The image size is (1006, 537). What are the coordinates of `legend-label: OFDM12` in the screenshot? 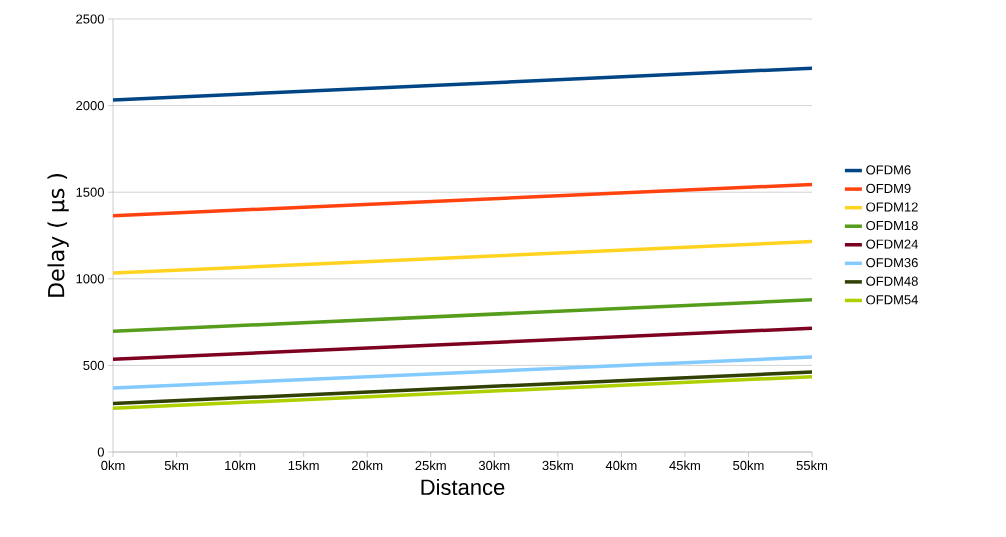 It's located at (892, 207).